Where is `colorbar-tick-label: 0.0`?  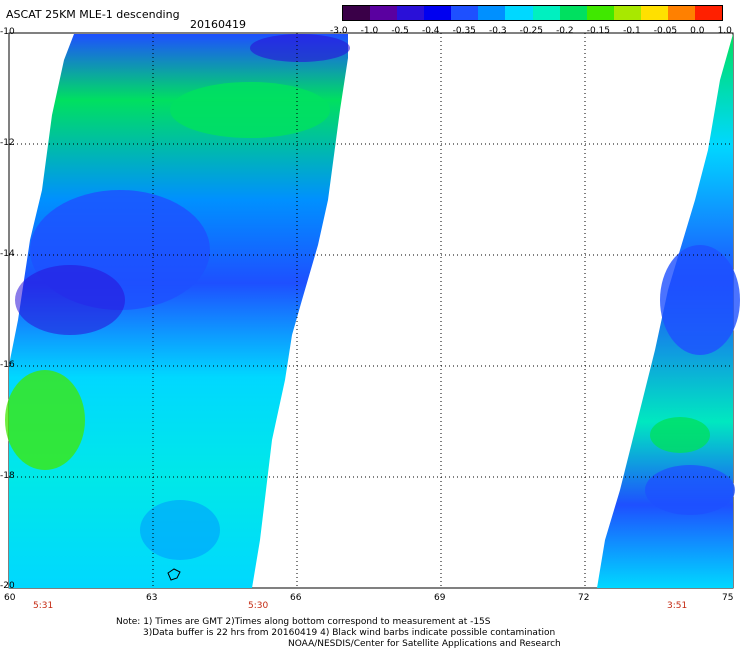
colorbar-tick-label: 0.0 is located at coordinates (697, 31).